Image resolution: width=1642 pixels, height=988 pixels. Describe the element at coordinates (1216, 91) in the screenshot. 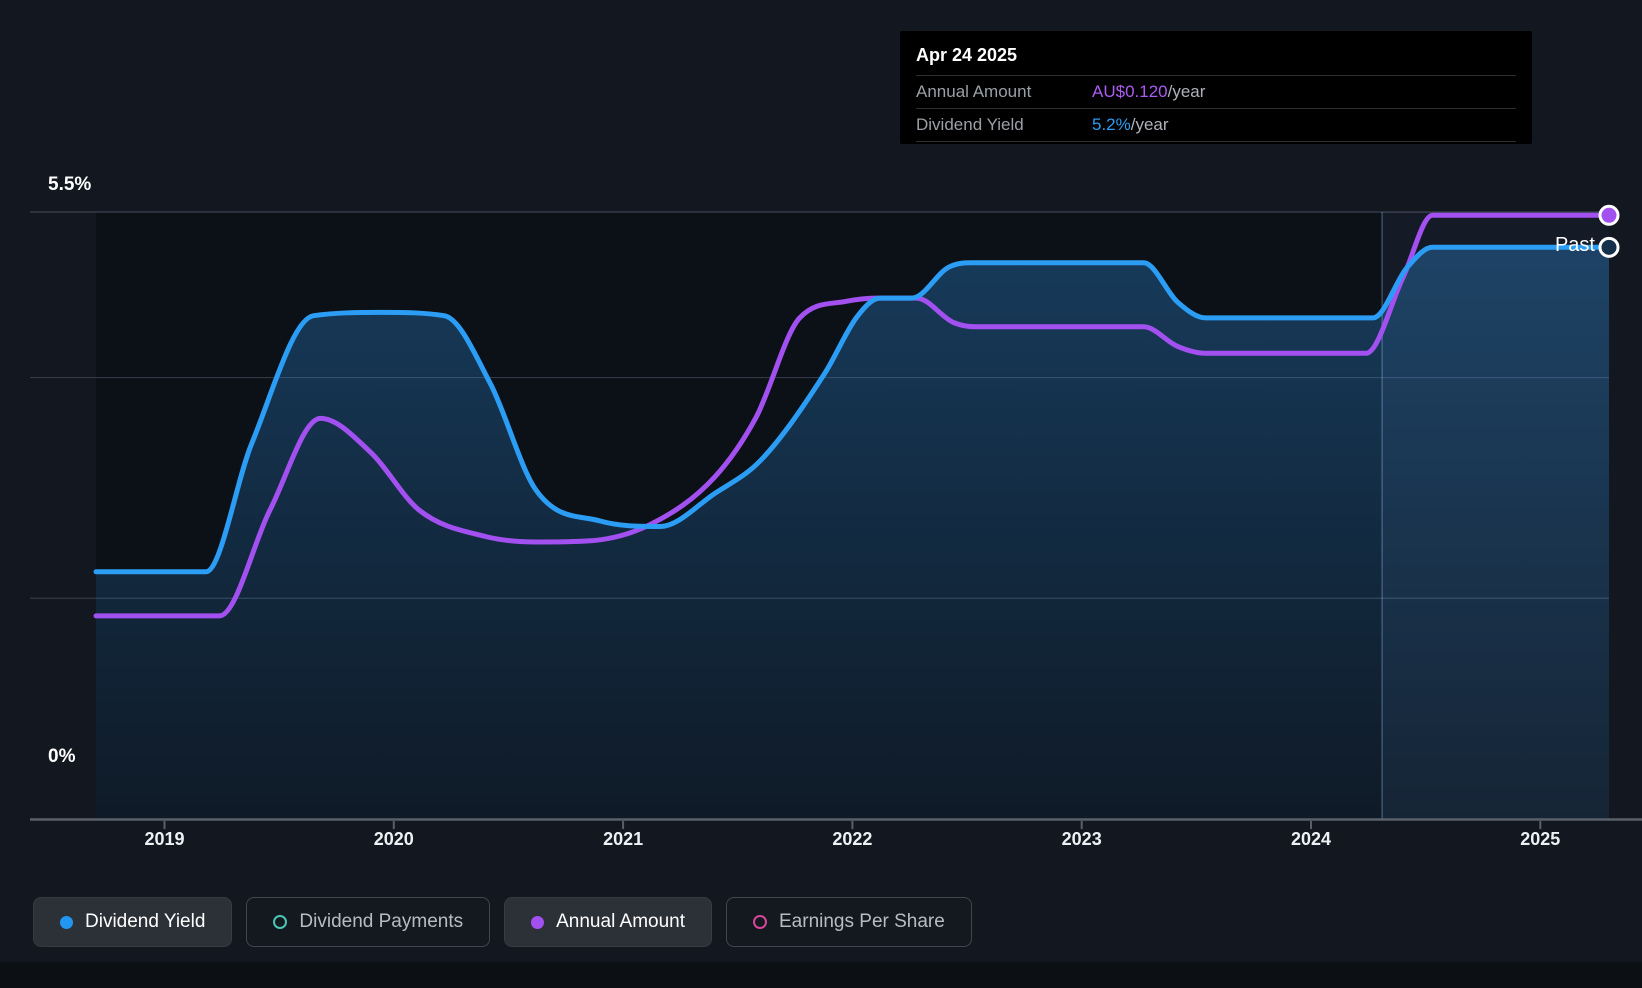

I see `tooltip-row: Annual Amount AU$0.120 /year` at that location.